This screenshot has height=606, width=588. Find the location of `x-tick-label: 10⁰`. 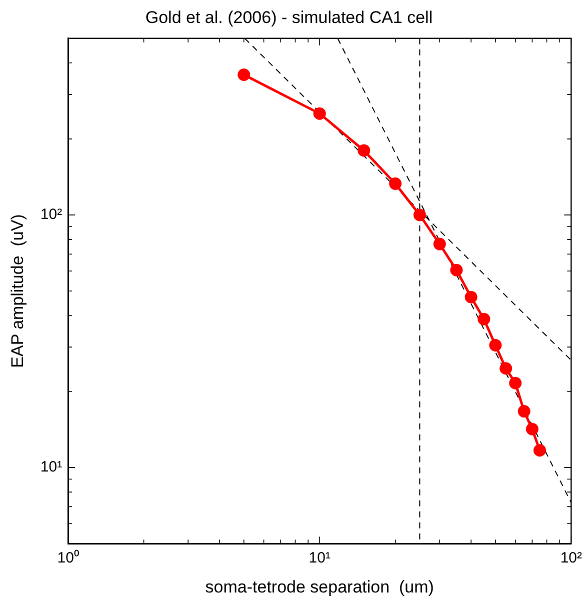

x-tick-label: 10⁰ is located at coordinates (68, 558).